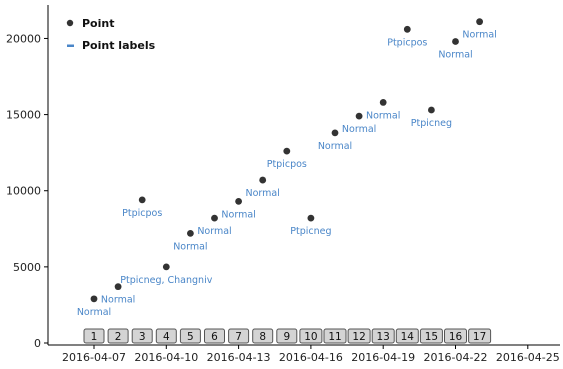  I want to click on x-tick-label: 2016-04-16, so click(311, 357).